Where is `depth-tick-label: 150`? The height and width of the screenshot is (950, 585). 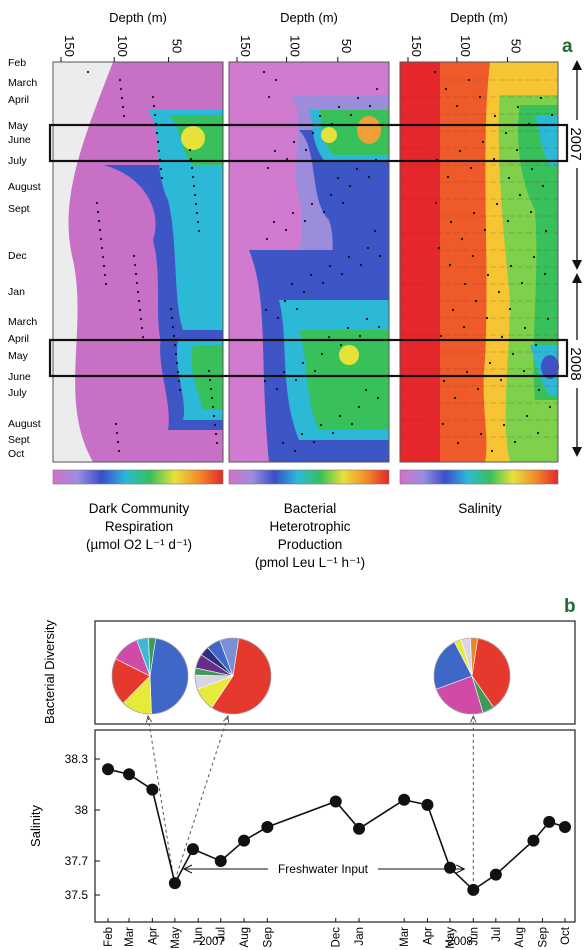 depth-tick-label: 150 is located at coordinates (69, 46).